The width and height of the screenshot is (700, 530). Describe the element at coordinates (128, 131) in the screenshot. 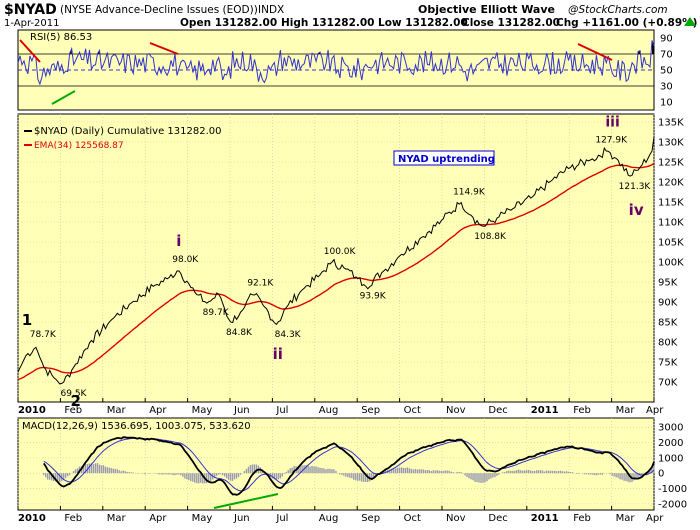

I see `price-legend-text: $NYAD (Daily) Cumulative 131282.00` at that location.